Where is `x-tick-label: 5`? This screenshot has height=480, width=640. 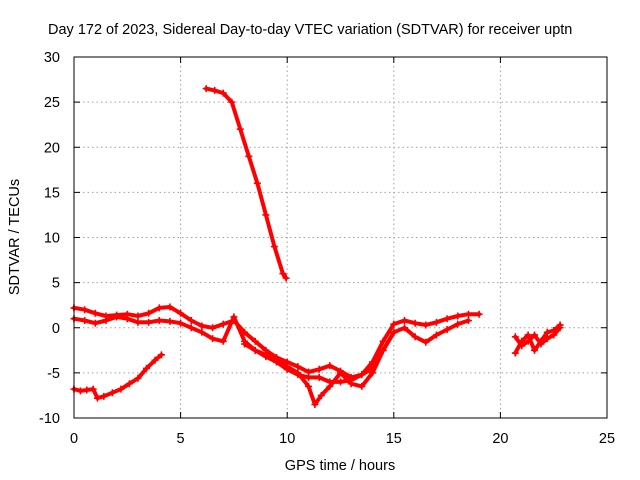
x-tick-label: 5 is located at coordinates (181, 439).